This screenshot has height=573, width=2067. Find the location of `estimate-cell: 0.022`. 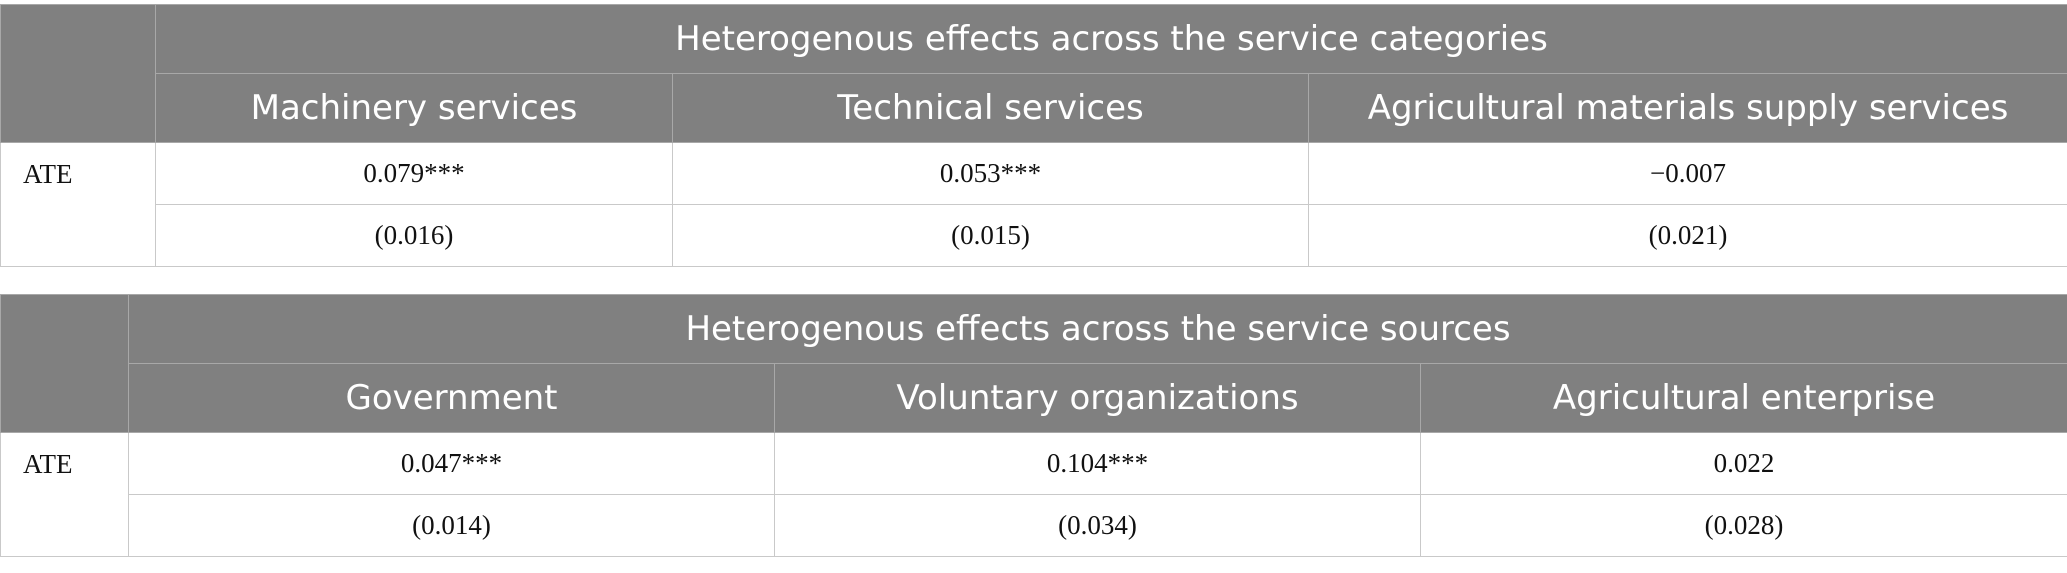

estimate-cell: 0.022 is located at coordinates (1743, 463).